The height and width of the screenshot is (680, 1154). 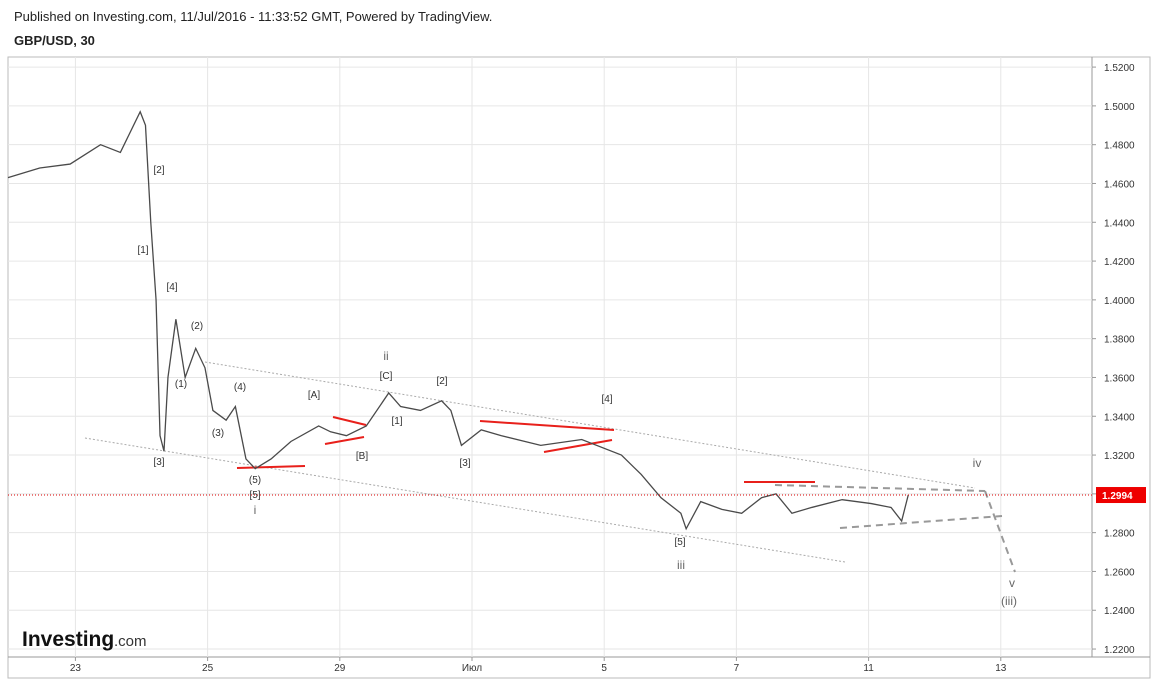 I want to click on y-tick-label: 1.4000, so click(x=1119, y=301).